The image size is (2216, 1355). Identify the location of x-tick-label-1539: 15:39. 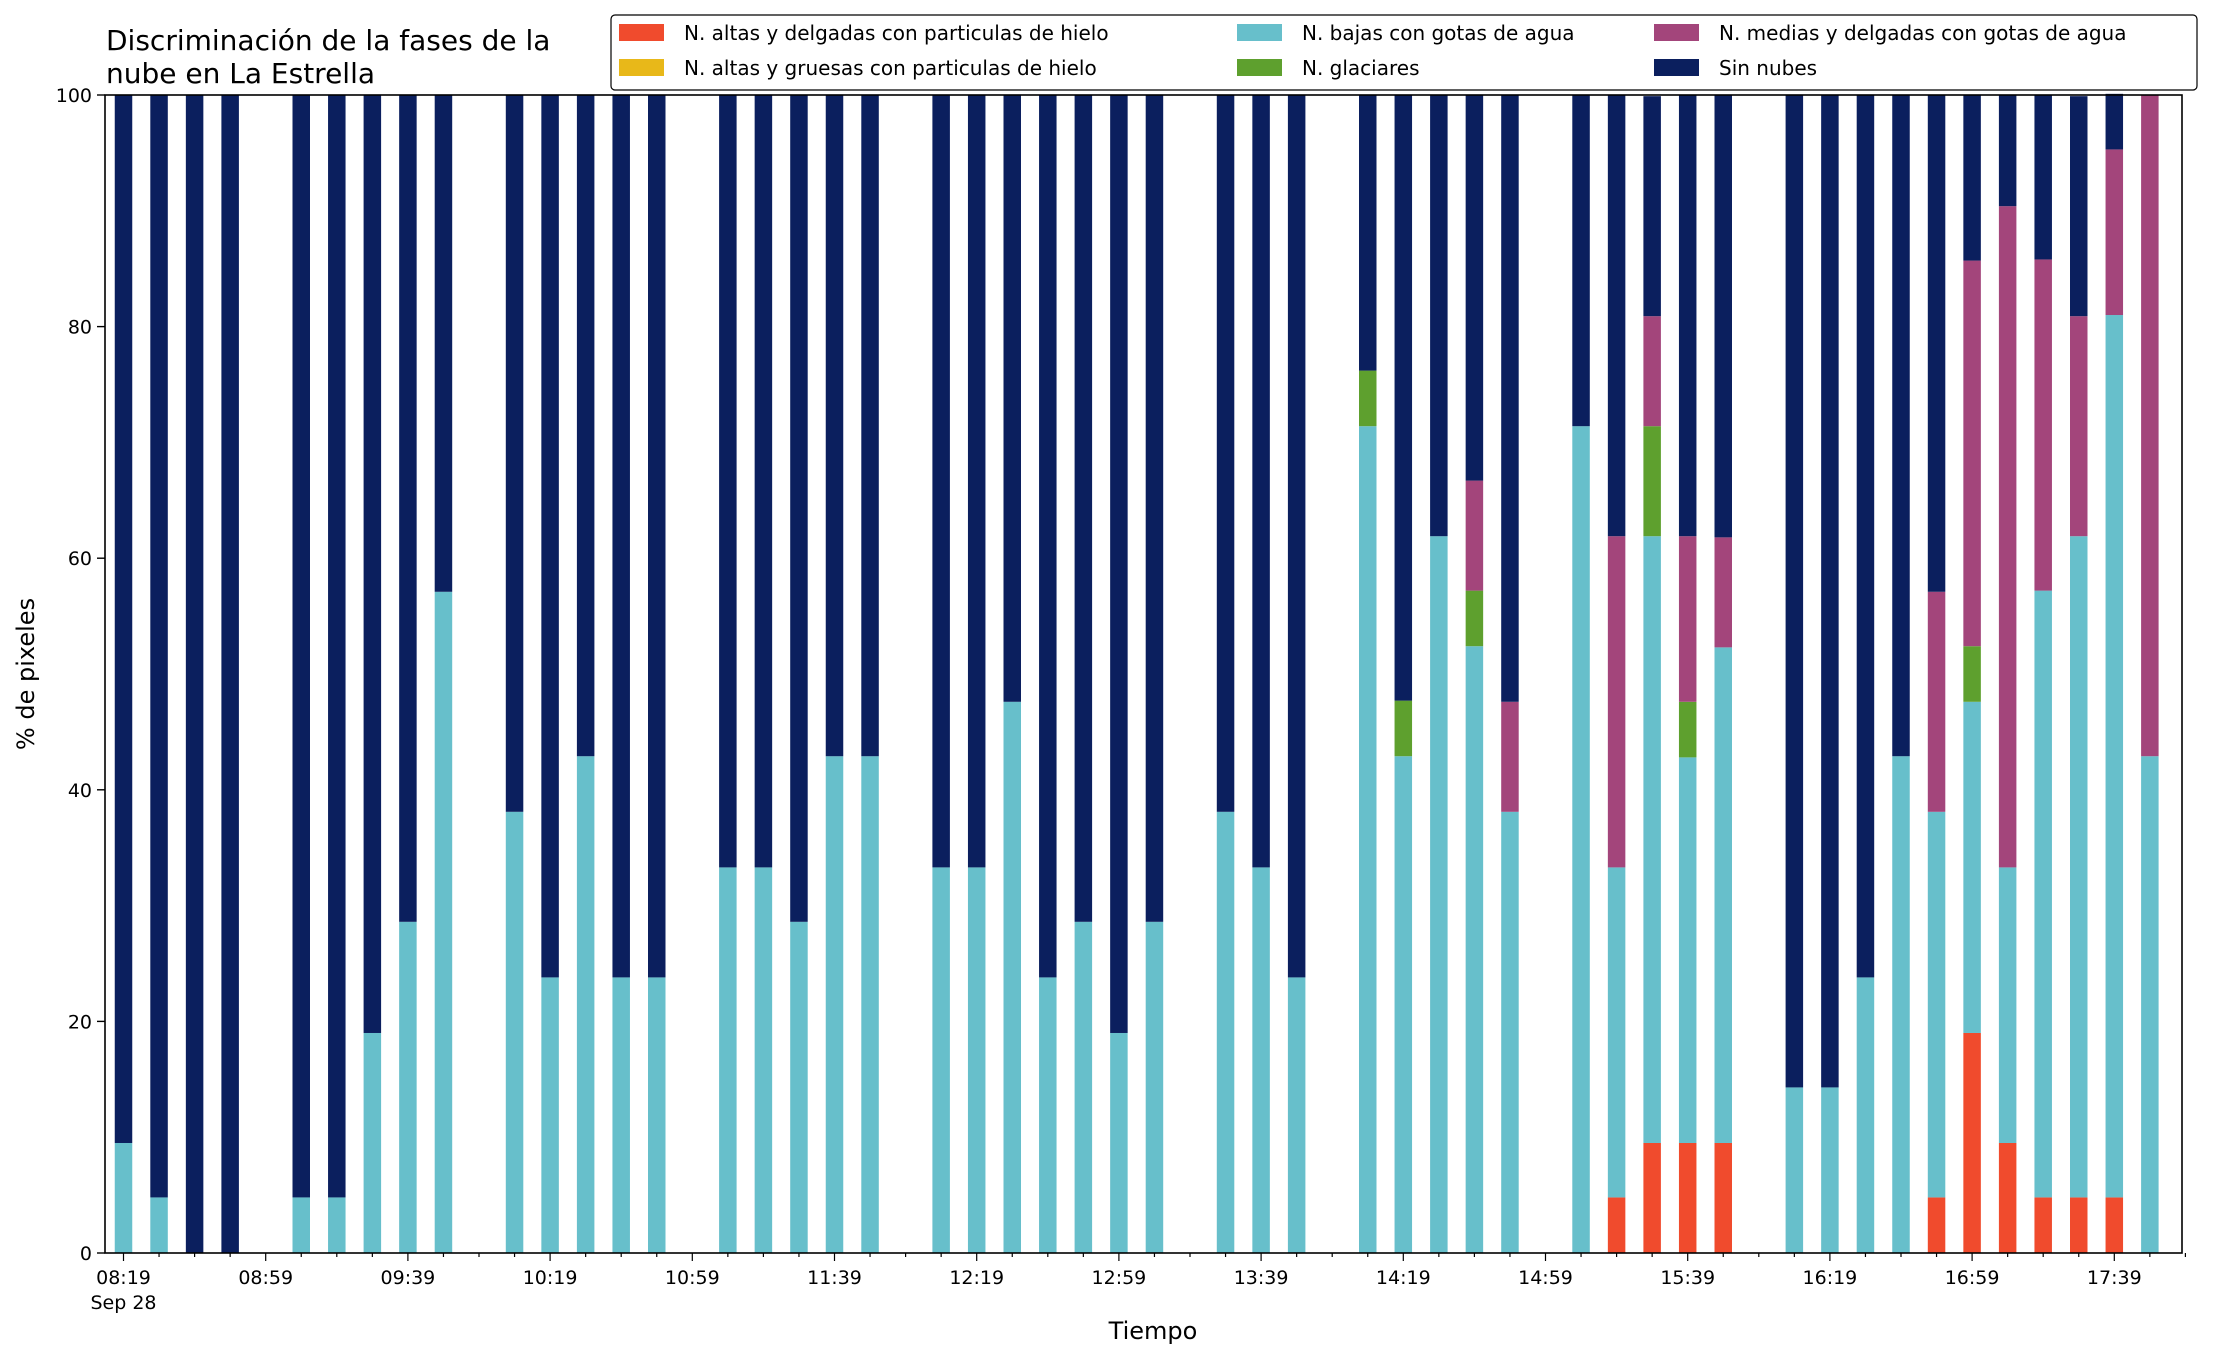
(1687, 1278).